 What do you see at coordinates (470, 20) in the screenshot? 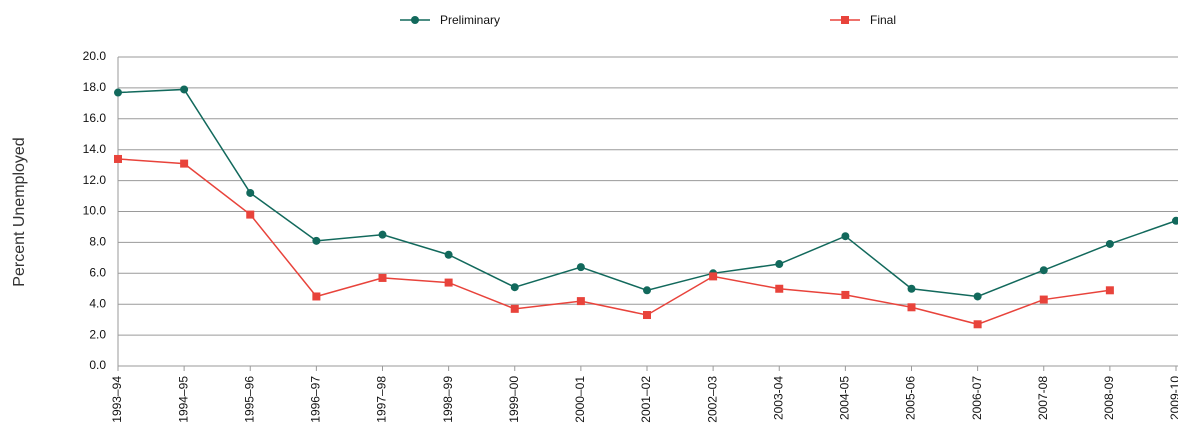
I see `legend-label: Preliminary` at bounding box center [470, 20].